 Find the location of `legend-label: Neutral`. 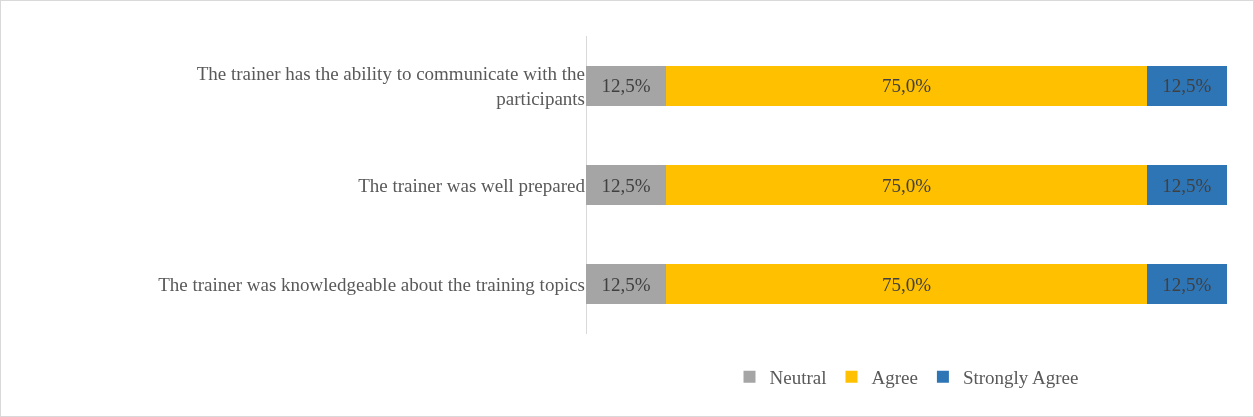

legend-label: Neutral is located at coordinates (798, 378).